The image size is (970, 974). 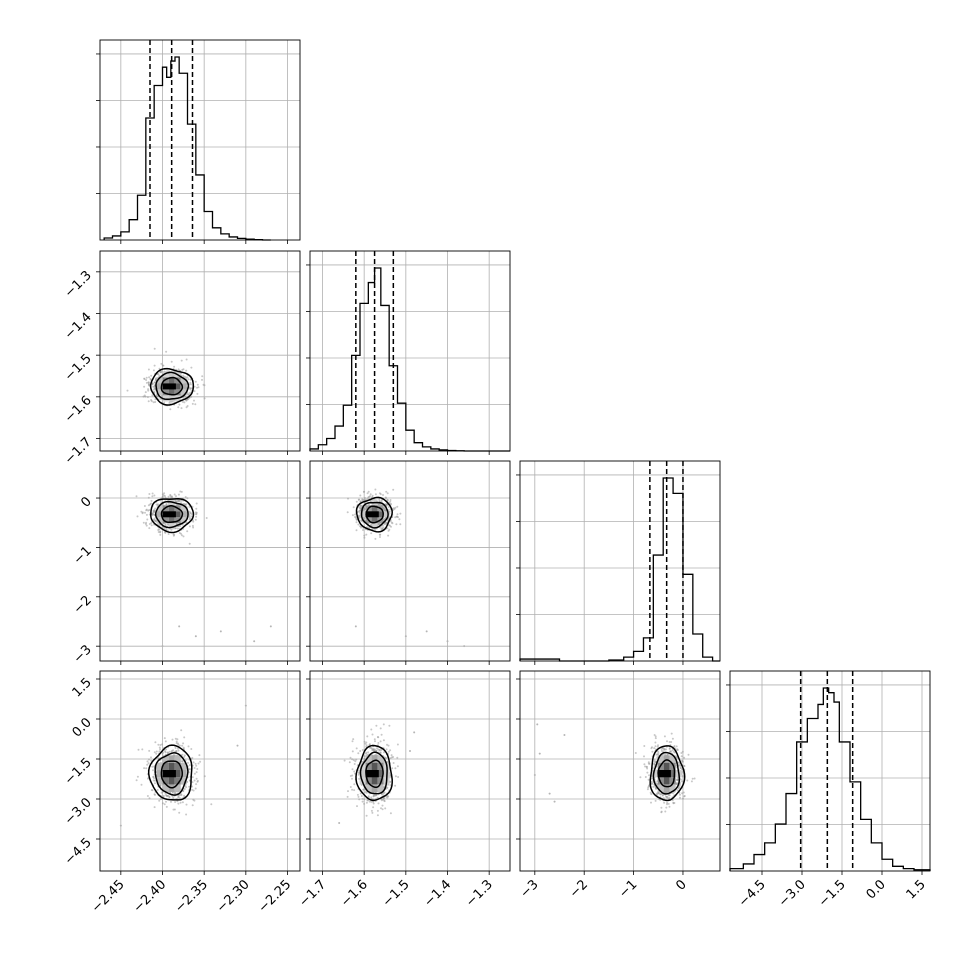 What do you see at coordinates (150, 896) in the screenshot?
I see `x-tick-label-0-1: −2.40` at bounding box center [150, 896].